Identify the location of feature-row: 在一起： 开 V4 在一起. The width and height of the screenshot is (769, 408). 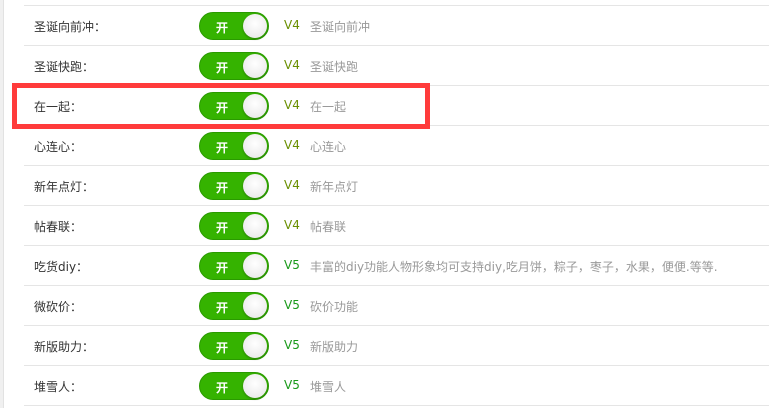
(396, 106).